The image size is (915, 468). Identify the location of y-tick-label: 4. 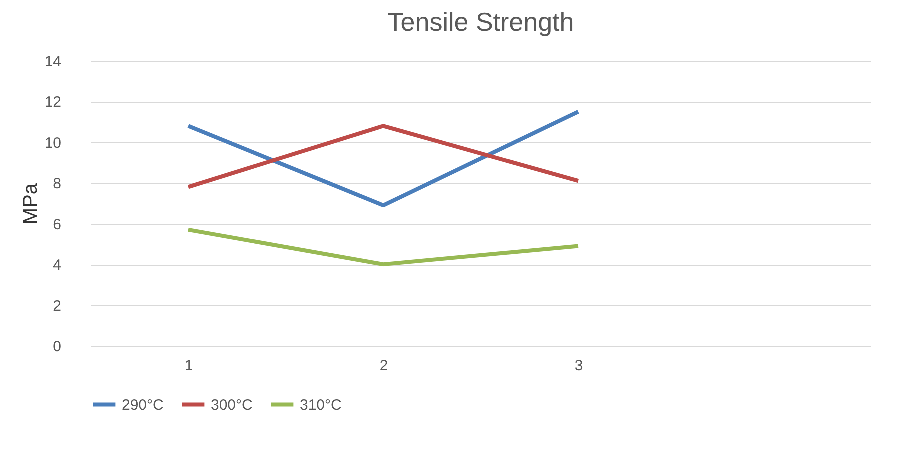
(57, 265).